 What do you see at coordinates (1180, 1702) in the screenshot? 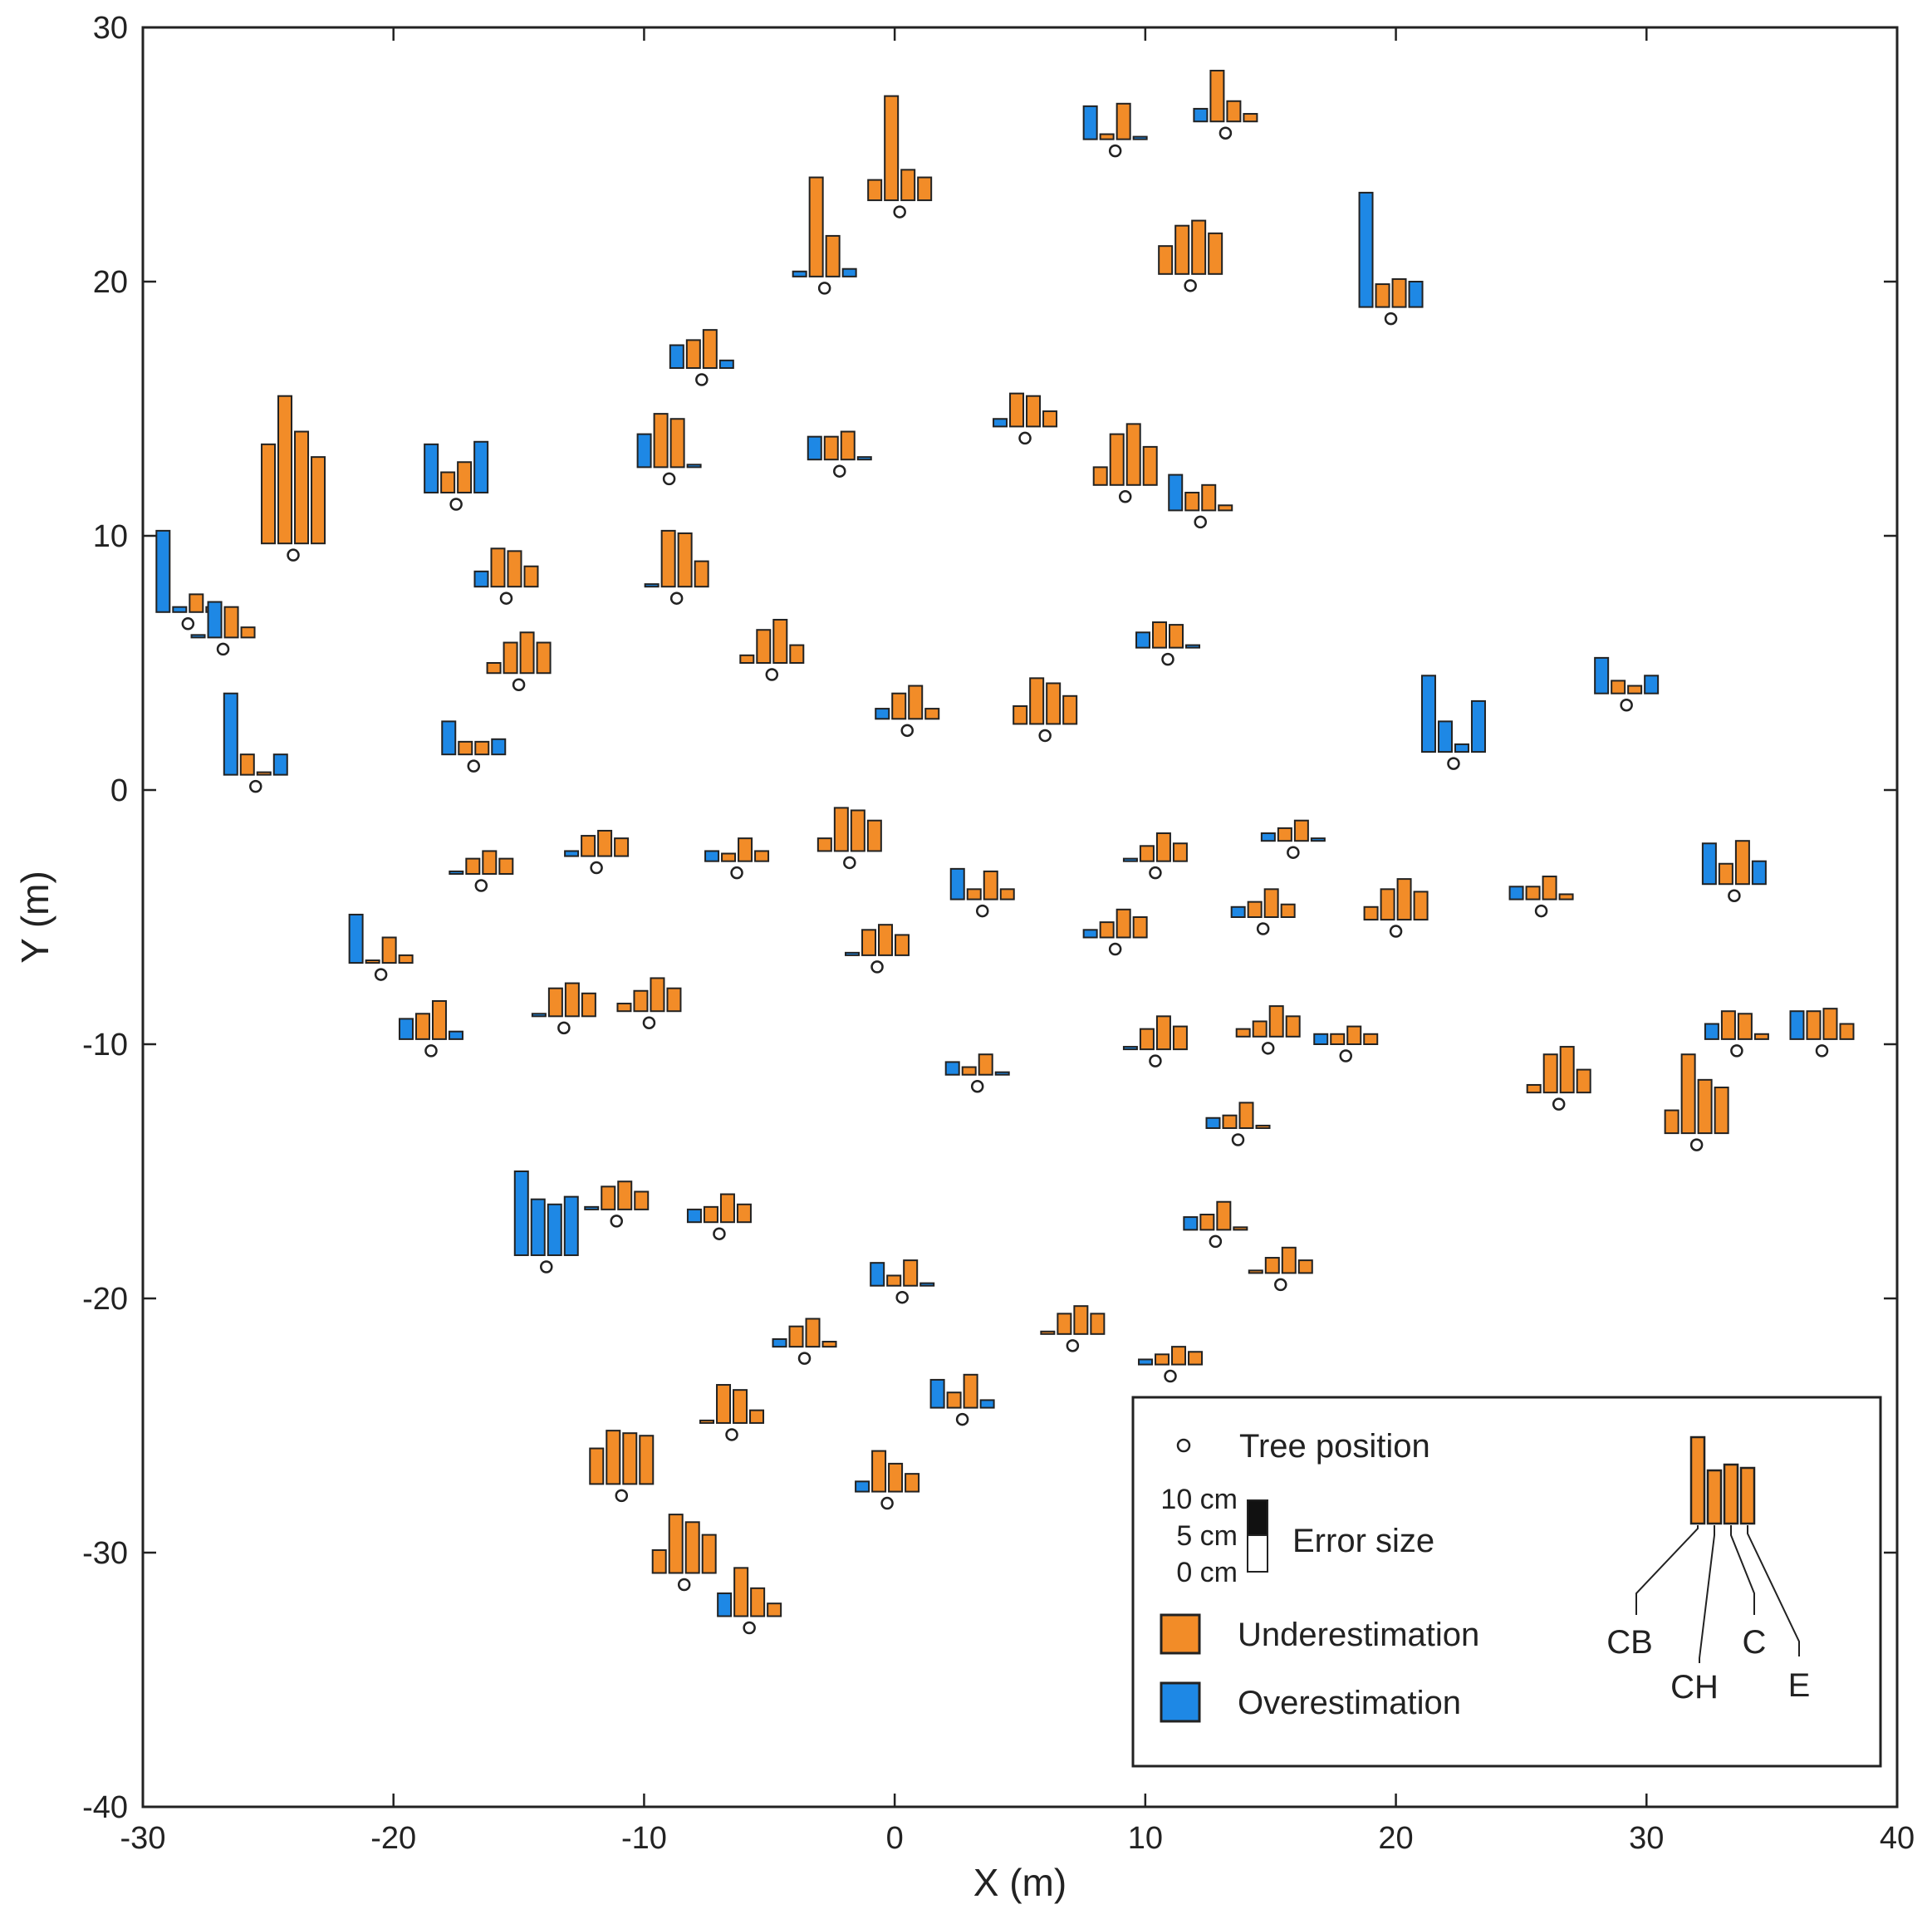
I see `legend-over-swatch` at bounding box center [1180, 1702].